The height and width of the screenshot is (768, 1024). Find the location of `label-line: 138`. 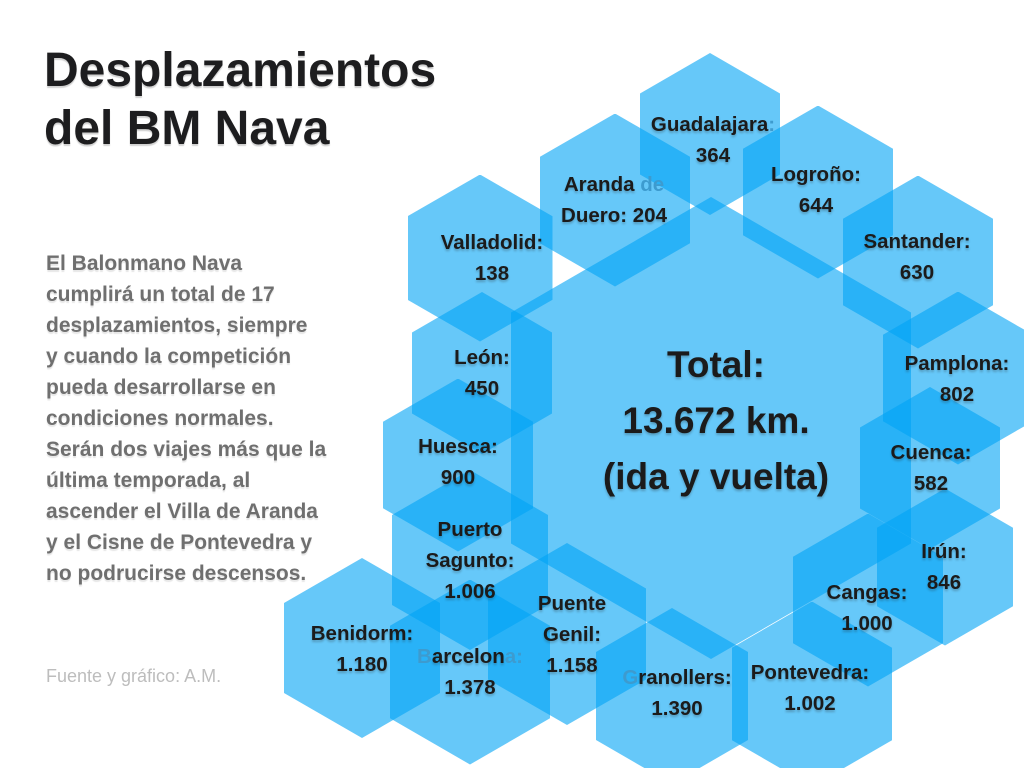

label-line: 138 is located at coordinates (492, 273).